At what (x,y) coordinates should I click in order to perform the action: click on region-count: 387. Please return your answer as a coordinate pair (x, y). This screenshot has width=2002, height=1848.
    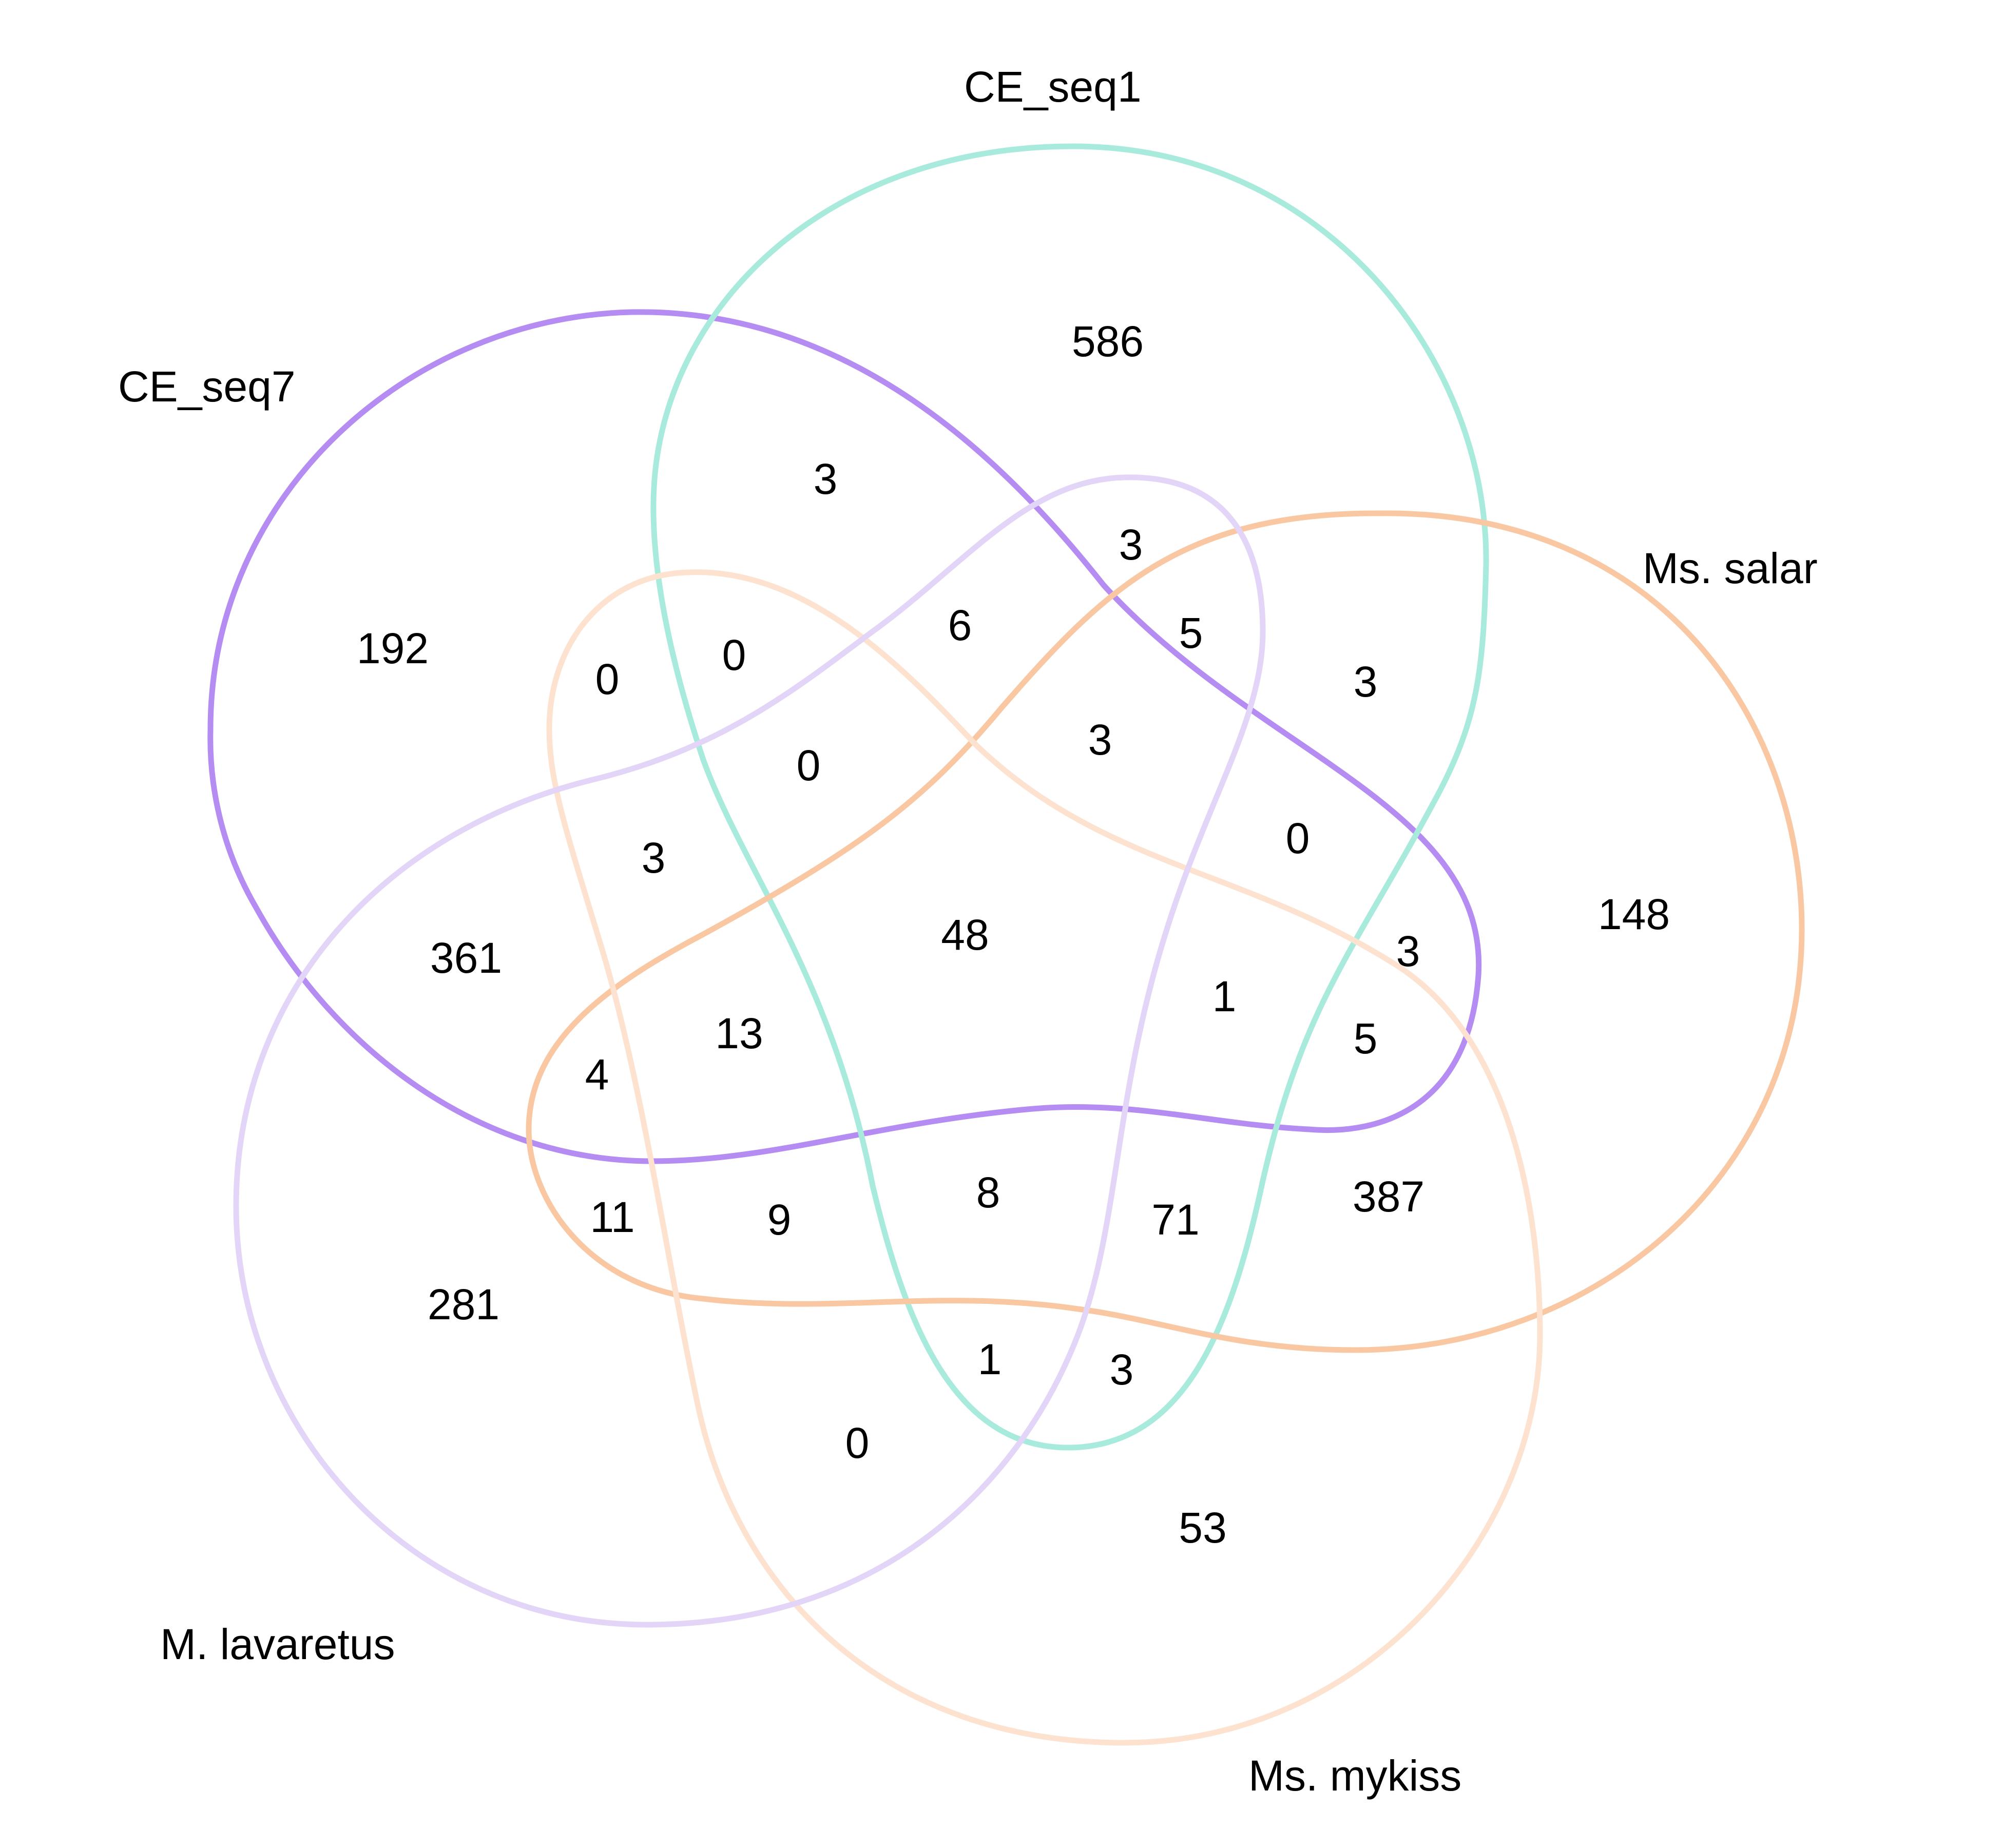
    Looking at the image, I should click on (1388, 1196).